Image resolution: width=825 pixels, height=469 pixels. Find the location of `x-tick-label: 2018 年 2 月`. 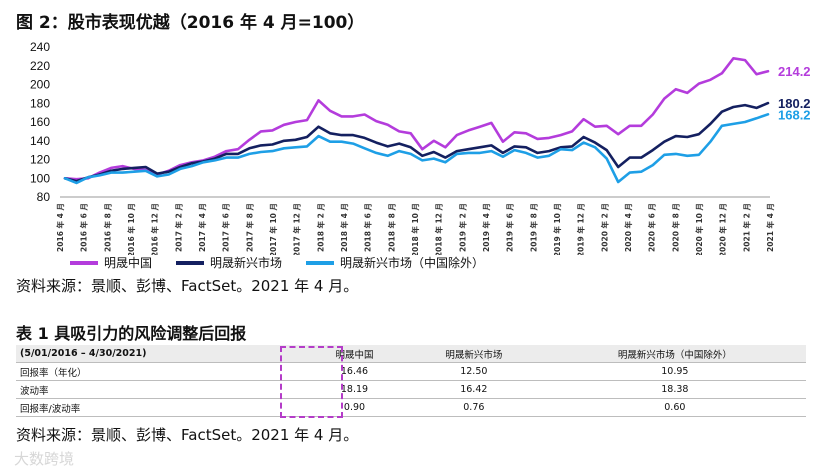

x-tick-label: 2018 年 2 月 is located at coordinates (320, 227).